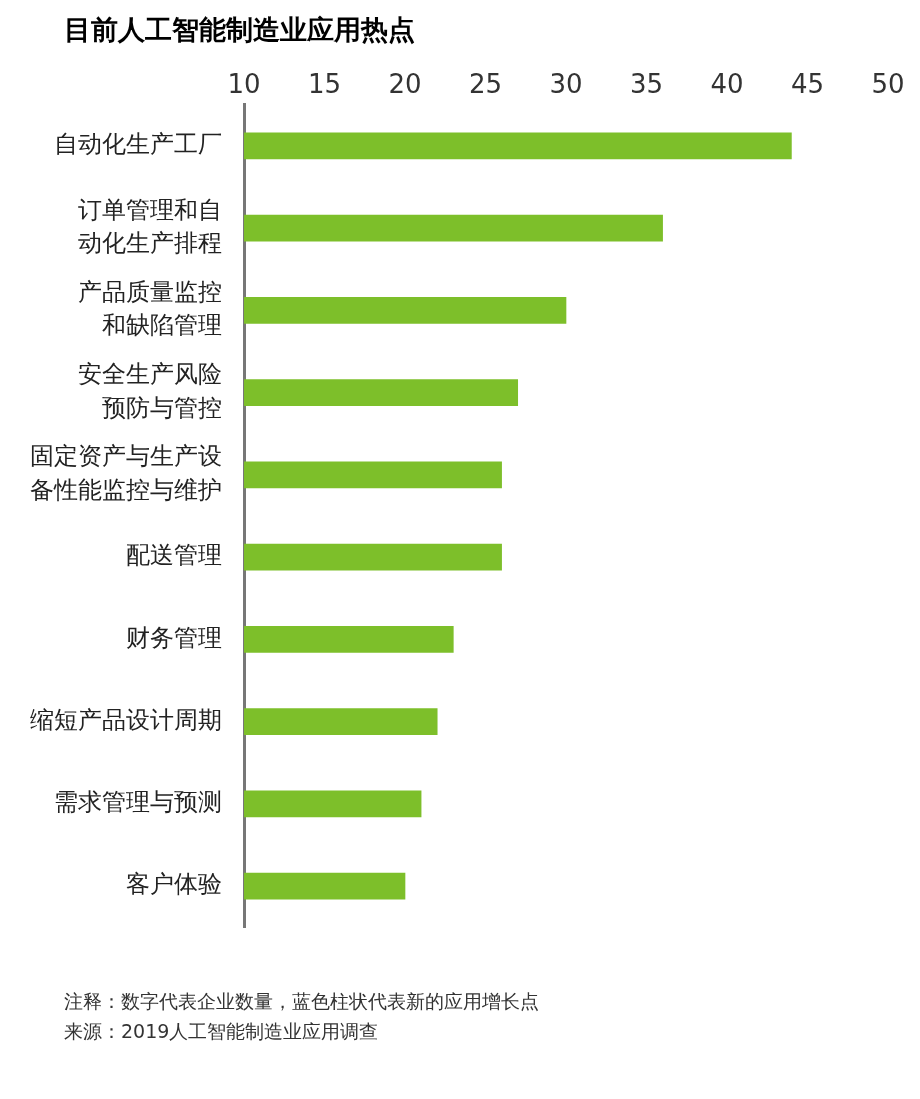  What do you see at coordinates (244, 83) in the screenshot?
I see `x-tick-label: 10` at bounding box center [244, 83].